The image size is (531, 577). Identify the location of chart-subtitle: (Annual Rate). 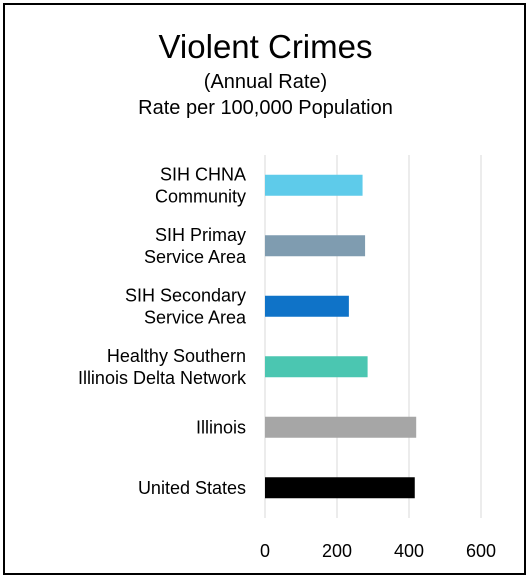
(265, 82).